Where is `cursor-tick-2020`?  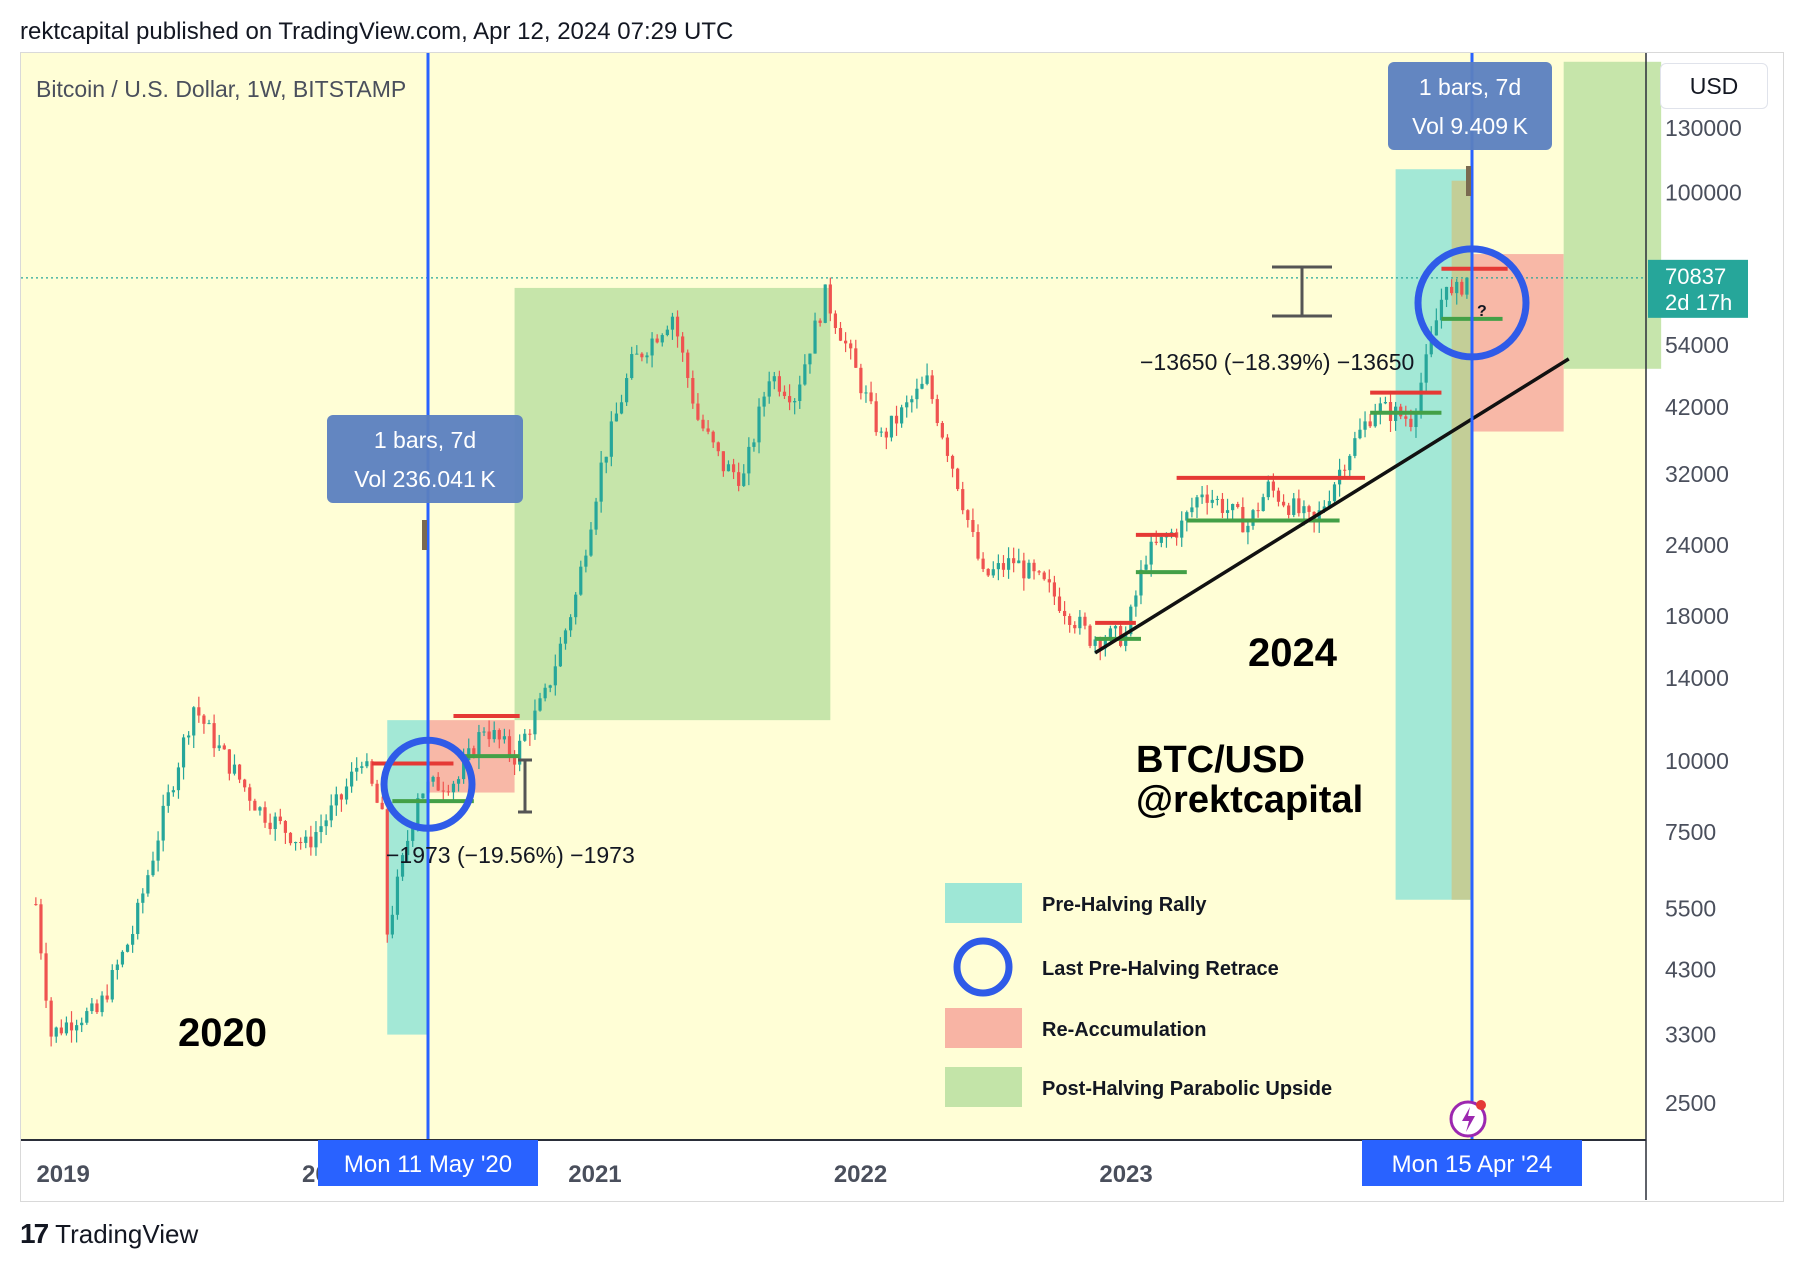 cursor-tick-2020 is located at coordinates (424, 535).